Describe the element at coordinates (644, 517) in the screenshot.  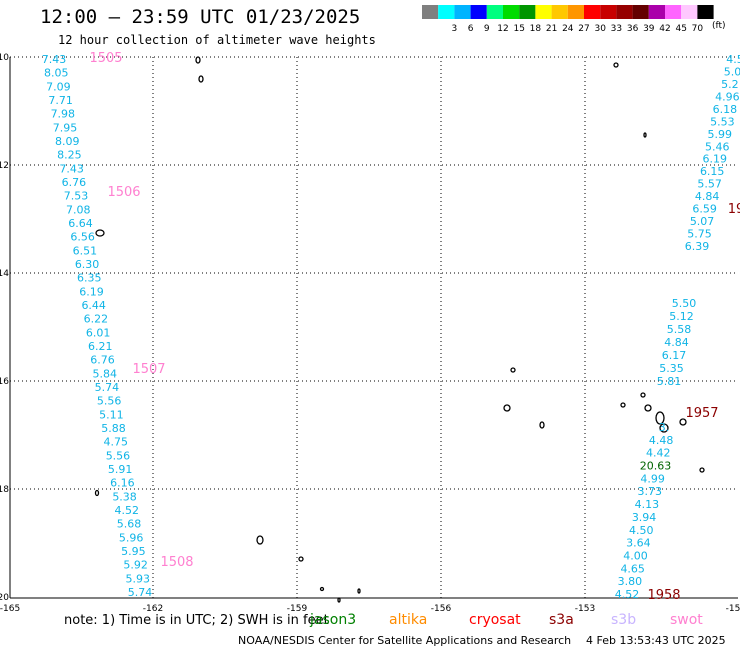
I see `swh-value: 3.94` at that location.